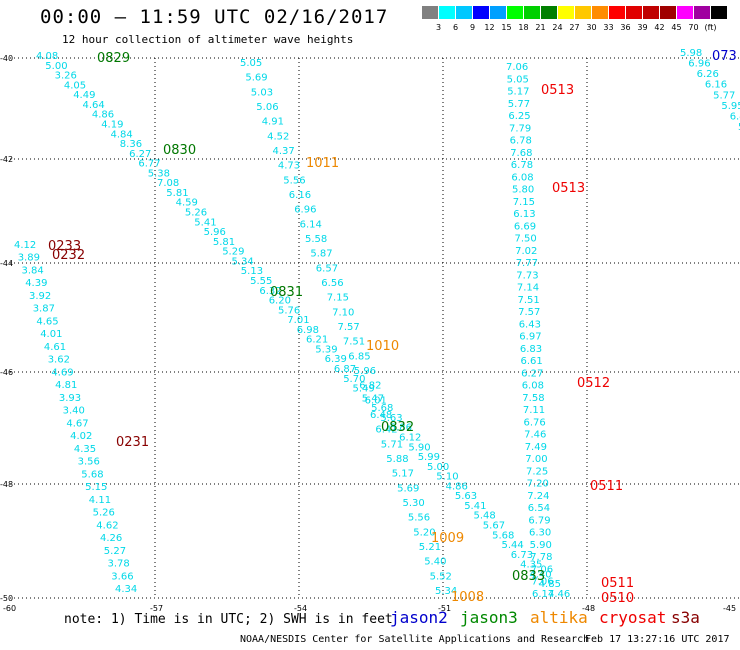 This screenshot has width=740, height=650. Describe the element at coordinates (525, 226) in the screenshot. I see `wave-height-value: 6.69` at that location.